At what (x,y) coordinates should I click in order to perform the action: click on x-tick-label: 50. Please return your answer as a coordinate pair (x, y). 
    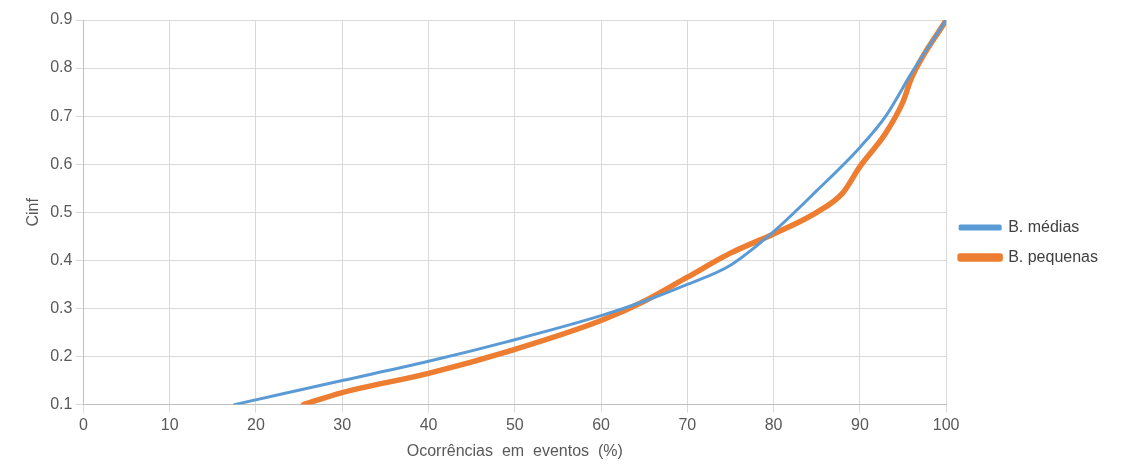
    Looking at the image, I should click on (514, 424).